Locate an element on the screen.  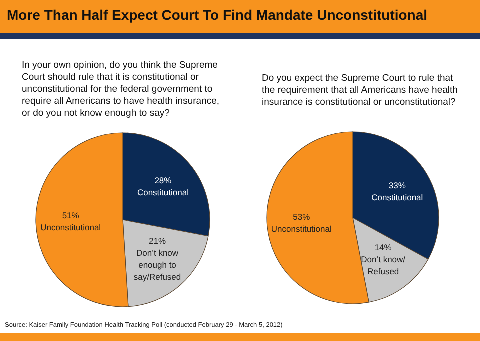
slice-label: Don’t know/ Refused is located at coordinates (383, 265).